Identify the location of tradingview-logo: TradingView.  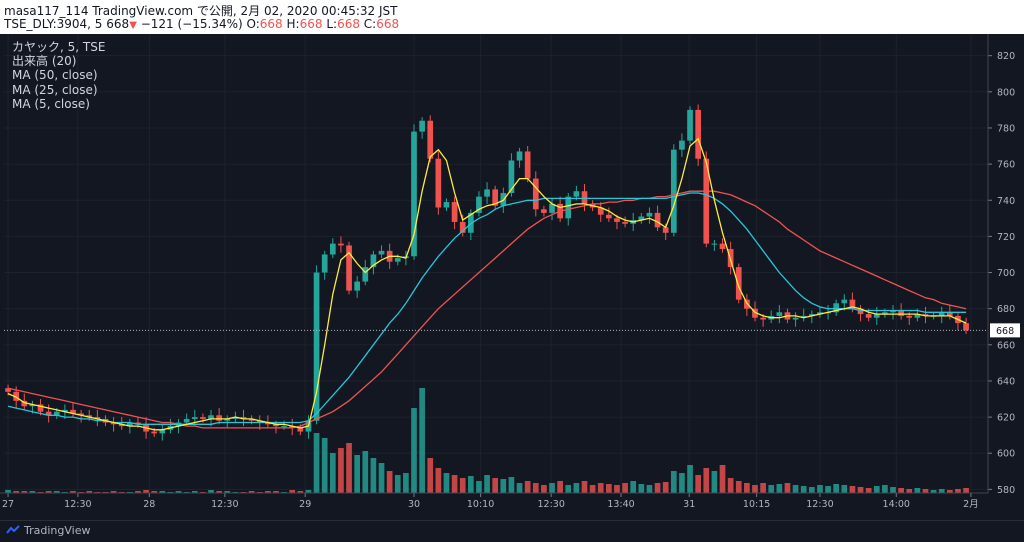
(48, 530).